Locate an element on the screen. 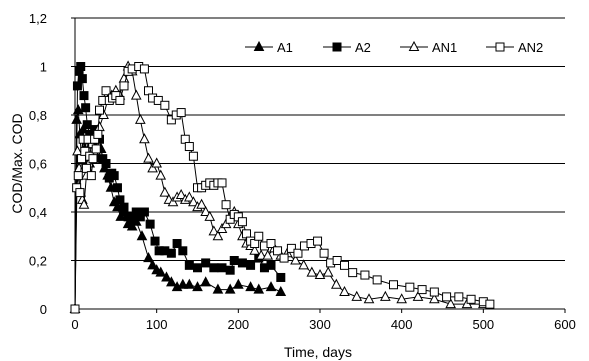 This screenshot has width=589, height=361. x-tick-label: 0 is located at coordinates (74, 324).